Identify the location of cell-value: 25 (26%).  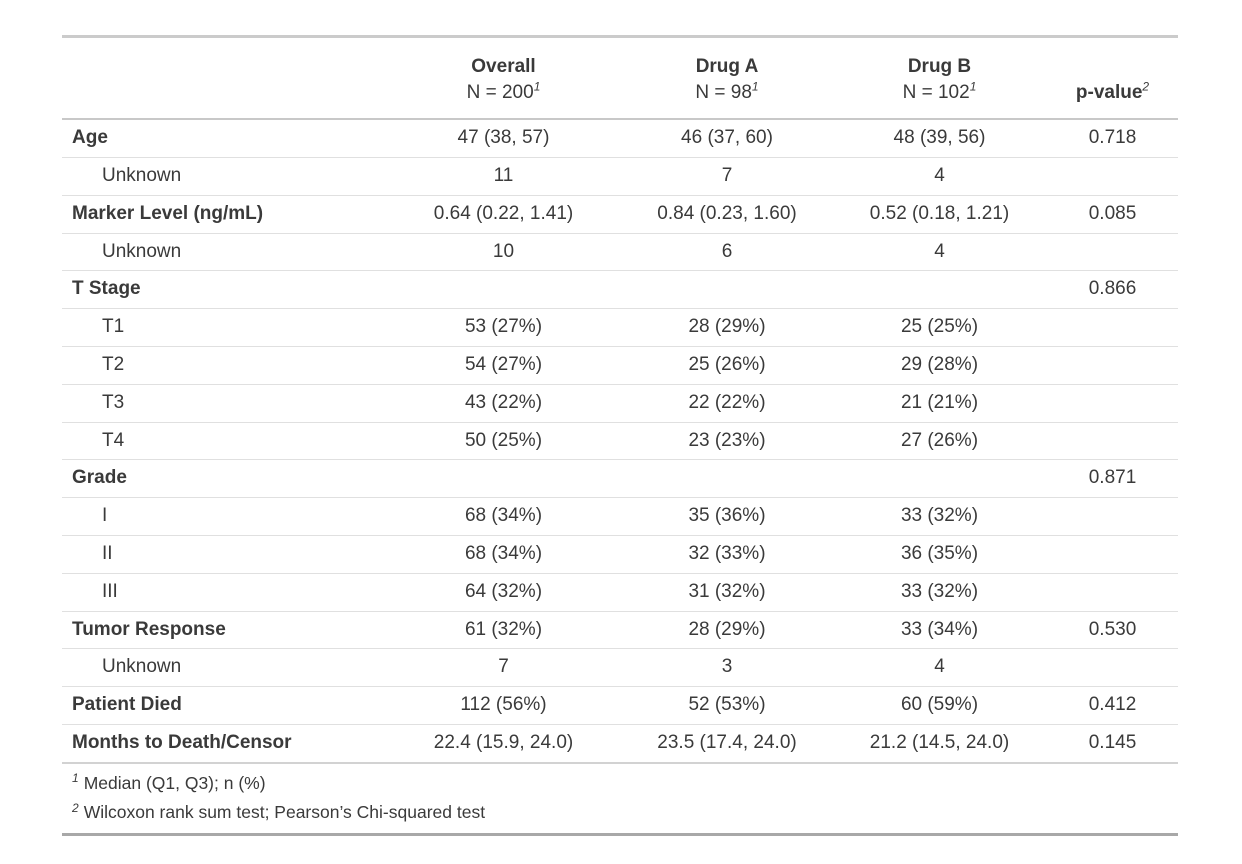
(727, 365).